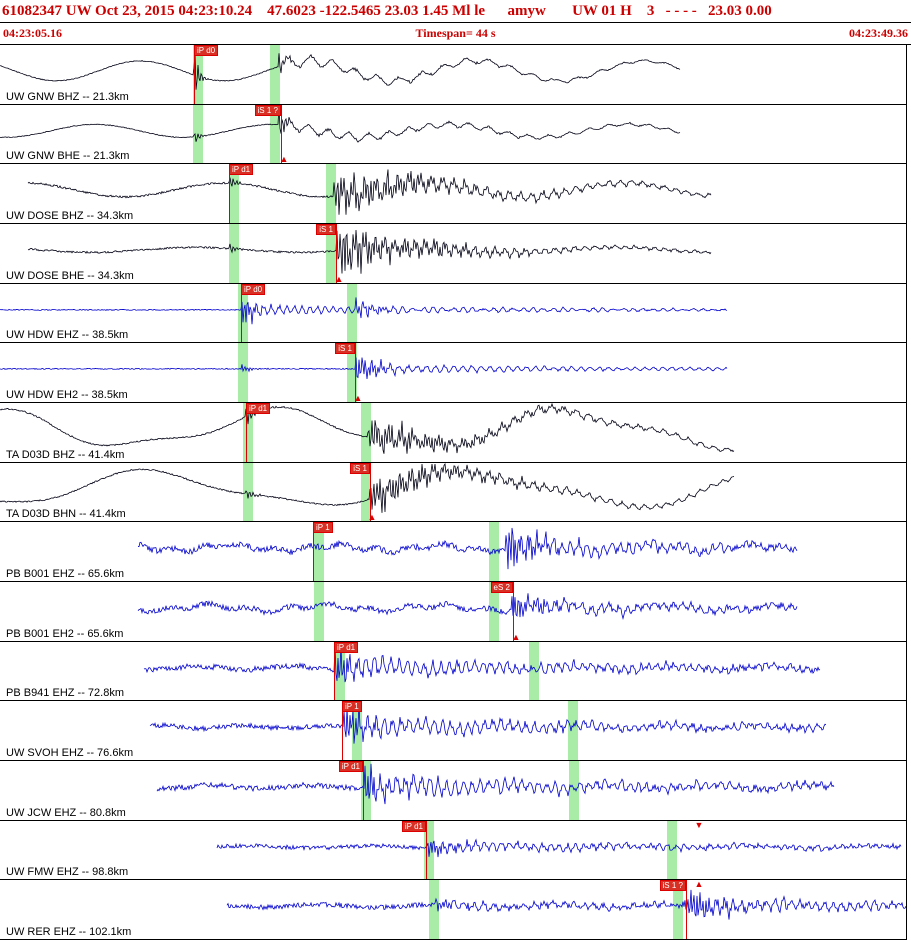  I want to click on trace-label: UW HDW EHZ -- 38.5km, so click(67, 335).